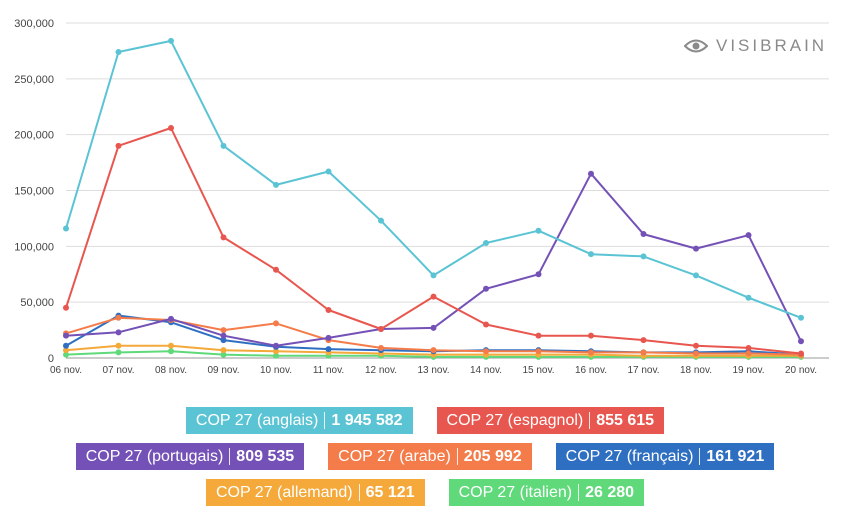 The image size is (850, 515). I want to click on x-tick-label: 16 nov., so click(591, 370).